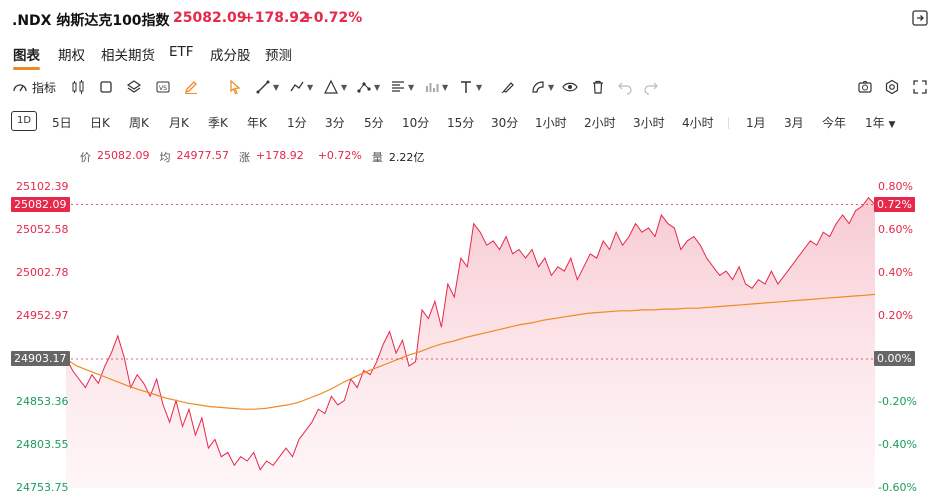 The width and height of the screenshot is (939, 500). Describe the element at coordinates (865, 87) in the screenshot. I see `camera-icon` at that location.